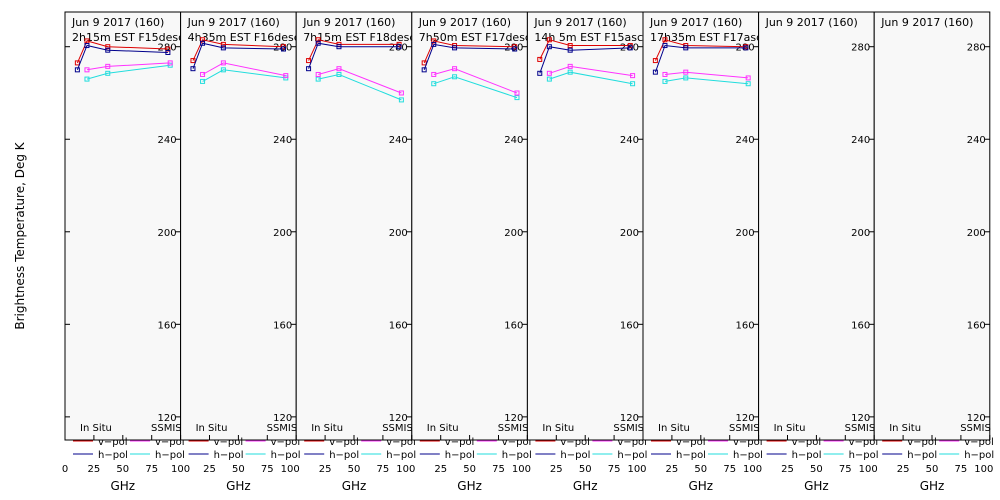 This screenshot has height=500, width=1000. What do you see at coordinates (244, 37) in the screenshot?
I see `panel-title-time: 4h35m EST F16desc` at bounding box center [244, 37].